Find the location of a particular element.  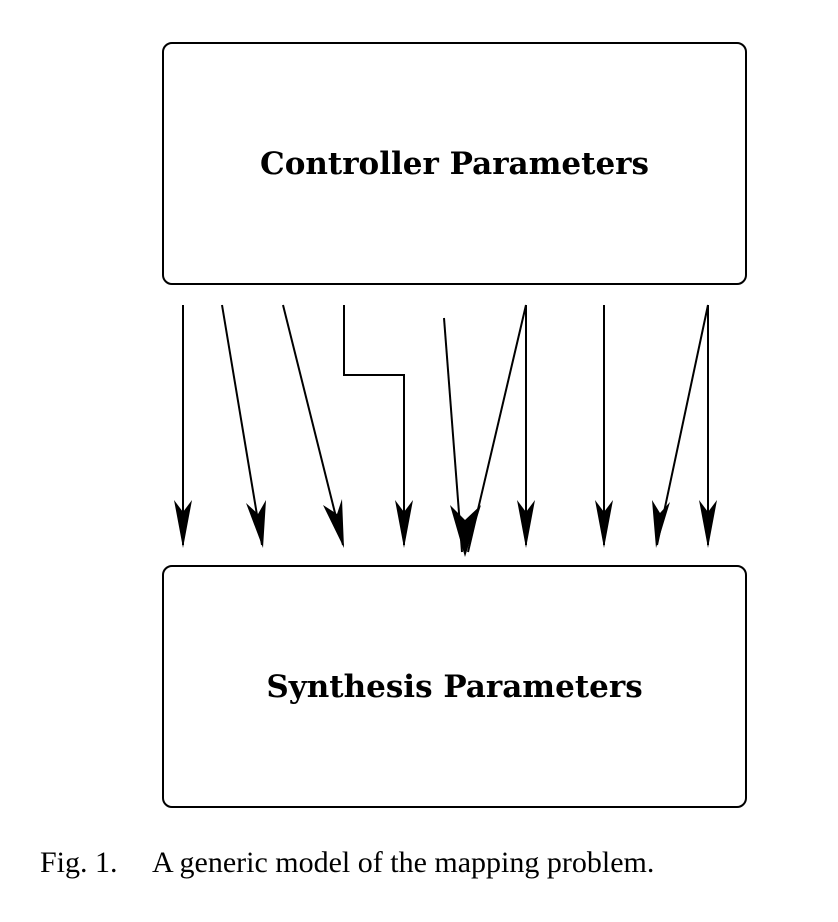

figure-number: Fig. 1. is located at coordinates (79, 862).